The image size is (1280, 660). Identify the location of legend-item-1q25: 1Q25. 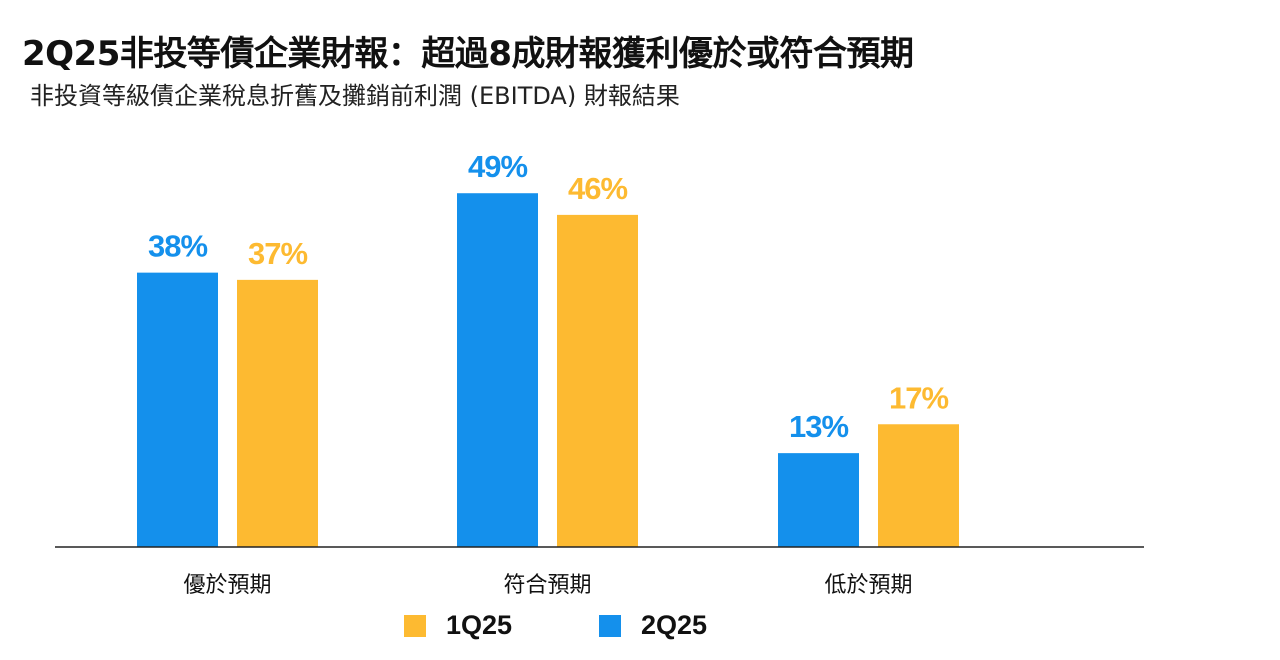
(458, 625).